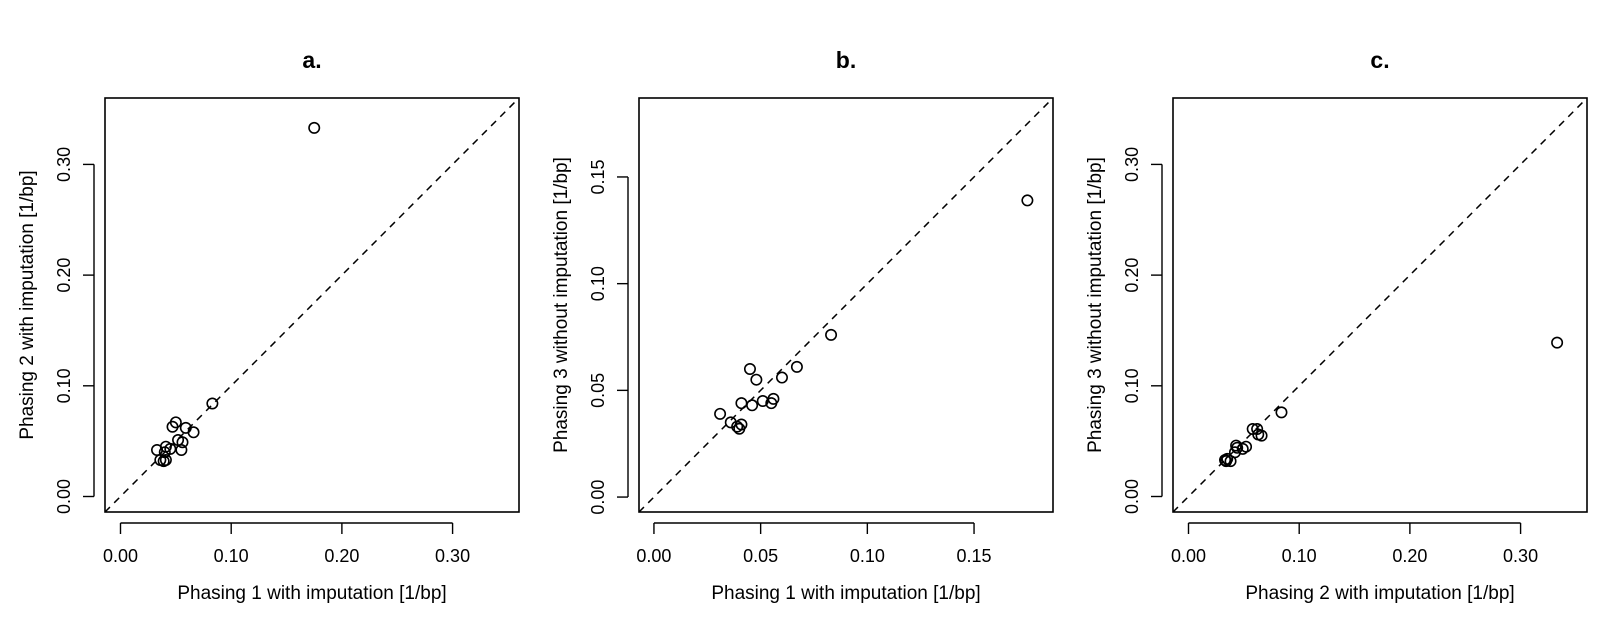 This screenshot has width=1600, height=639. I want to click on panel-title: c., so click(1379, 60).